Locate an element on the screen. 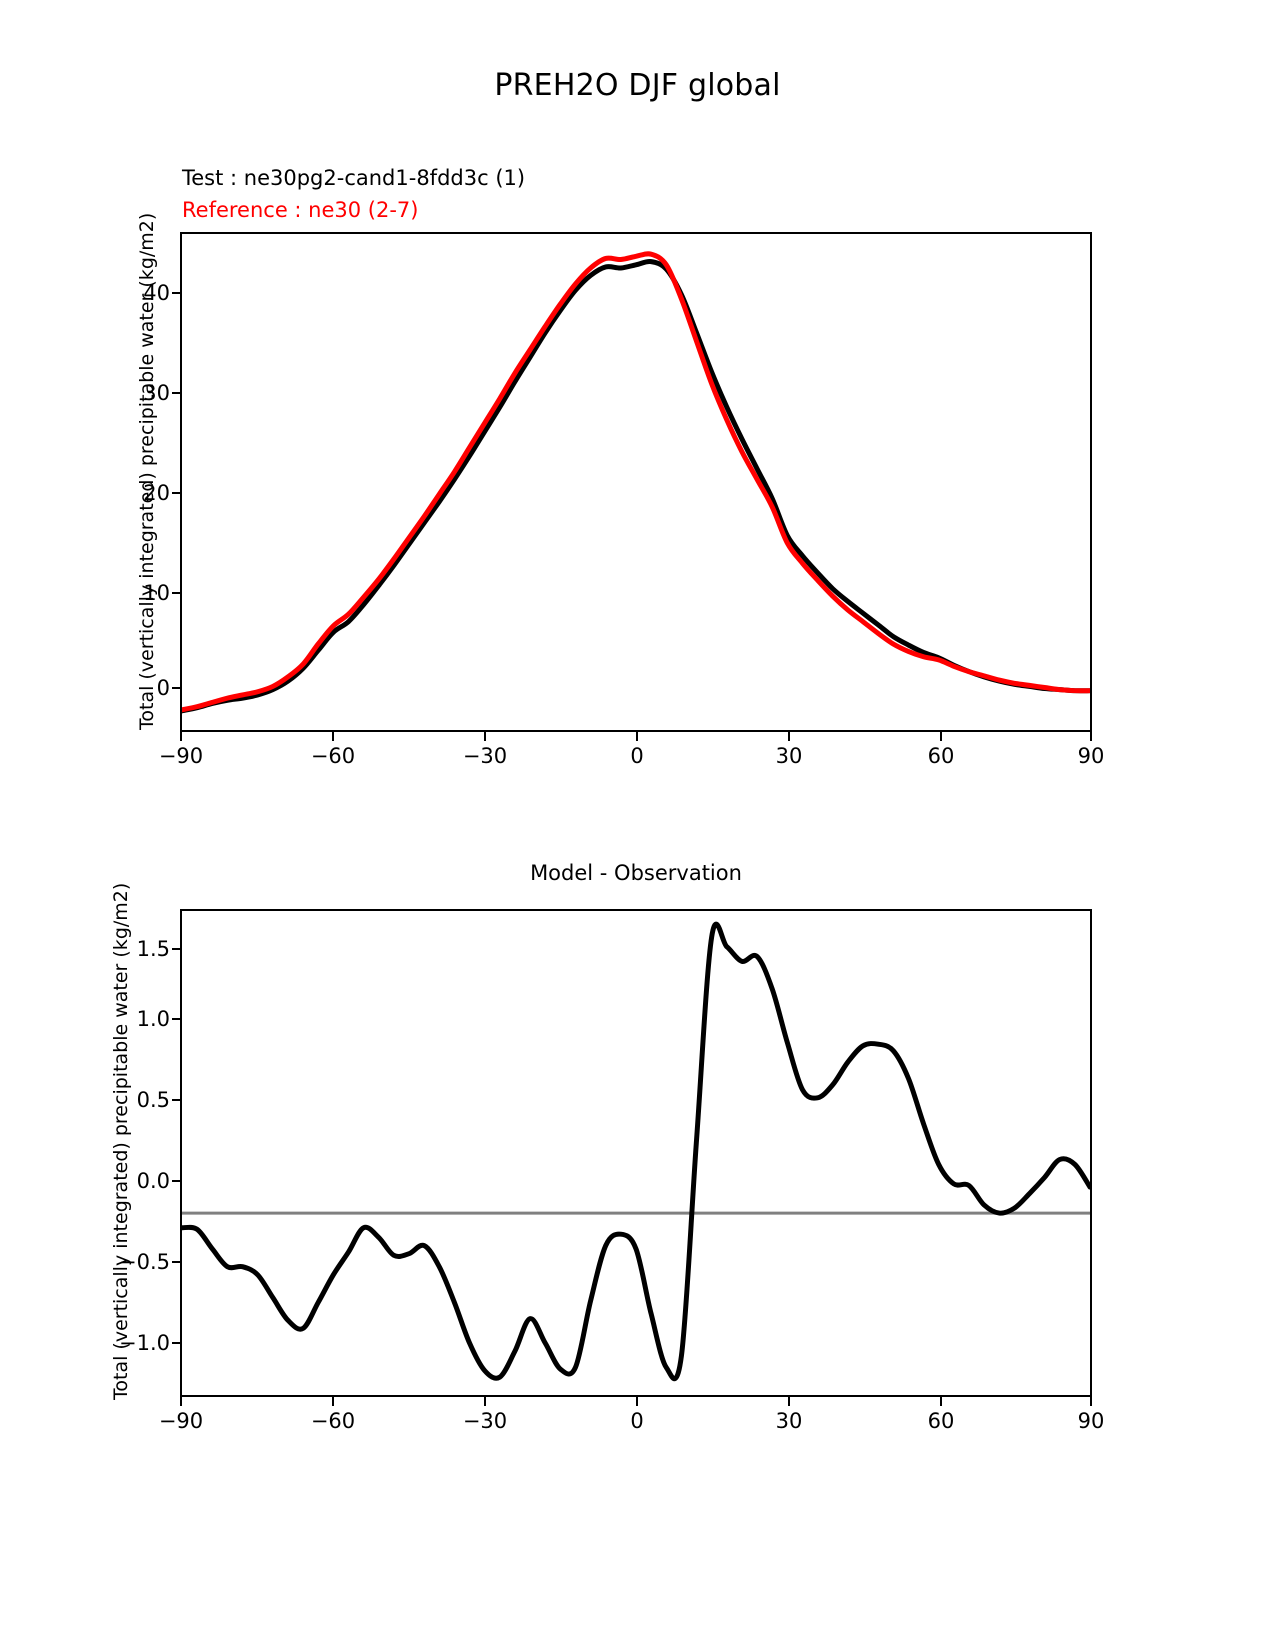 This screenshot has width=1275, height=1650. x-tick-top-6: 90 is located at coordinates (1091, 756).